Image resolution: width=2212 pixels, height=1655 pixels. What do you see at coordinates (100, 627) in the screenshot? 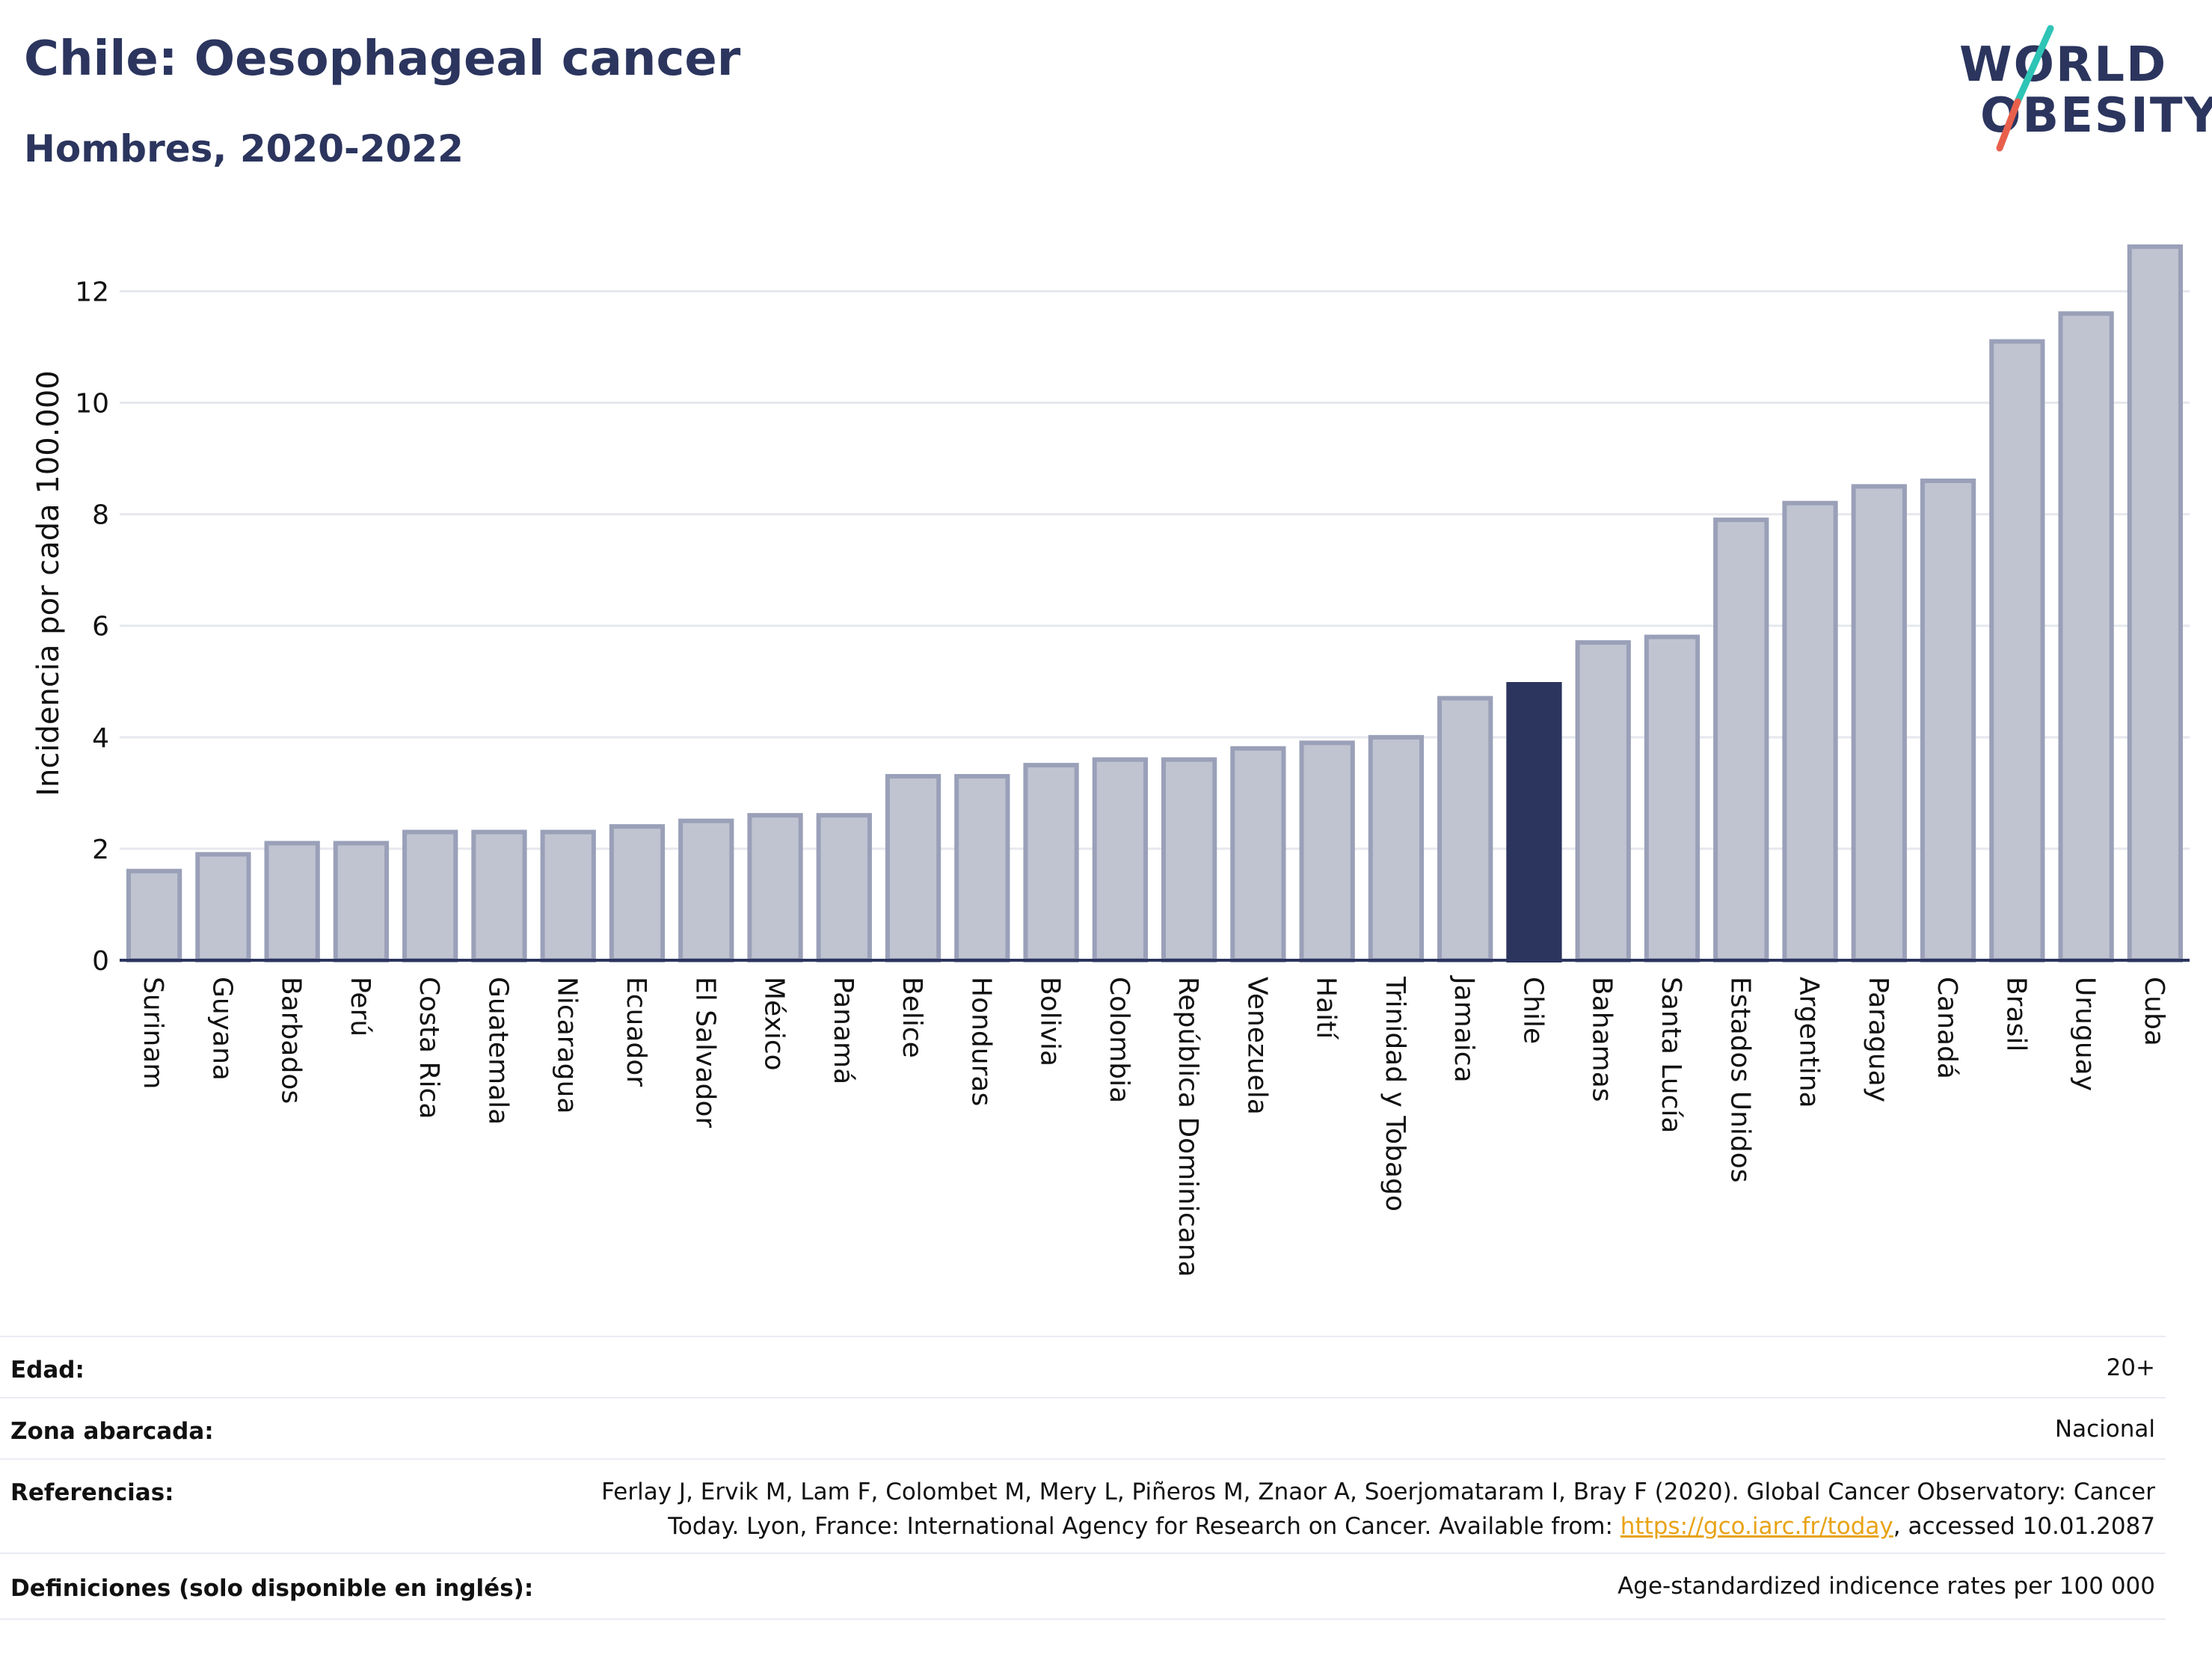
I see `y-tick-label: 6` at bounding box center [100, 627].